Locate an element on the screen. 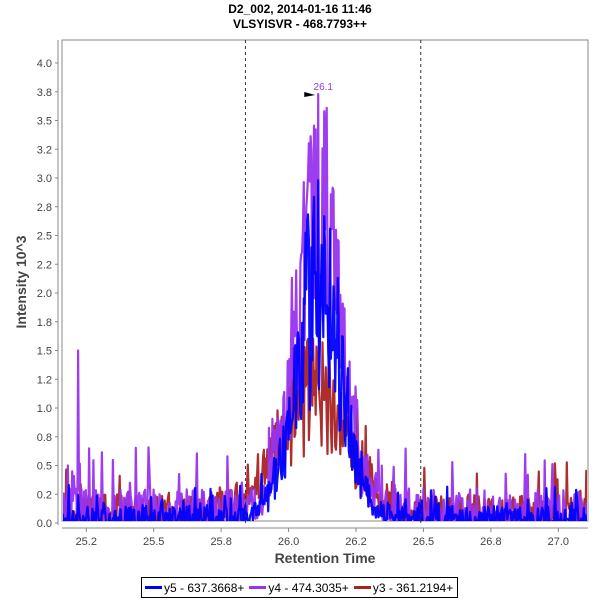 The image size is (600, 600). legend-label: y5 - 637.3668+ is located at coordinates (204, 587).